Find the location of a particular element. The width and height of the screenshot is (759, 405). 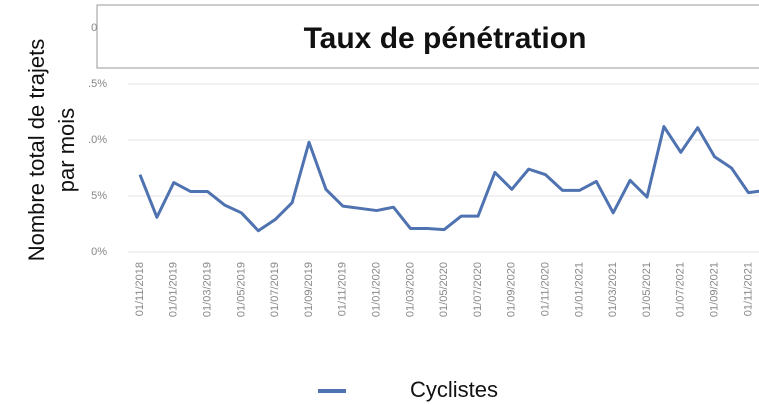

x-tick-label: 01/01/2021 is located at coordinates (579, 289).